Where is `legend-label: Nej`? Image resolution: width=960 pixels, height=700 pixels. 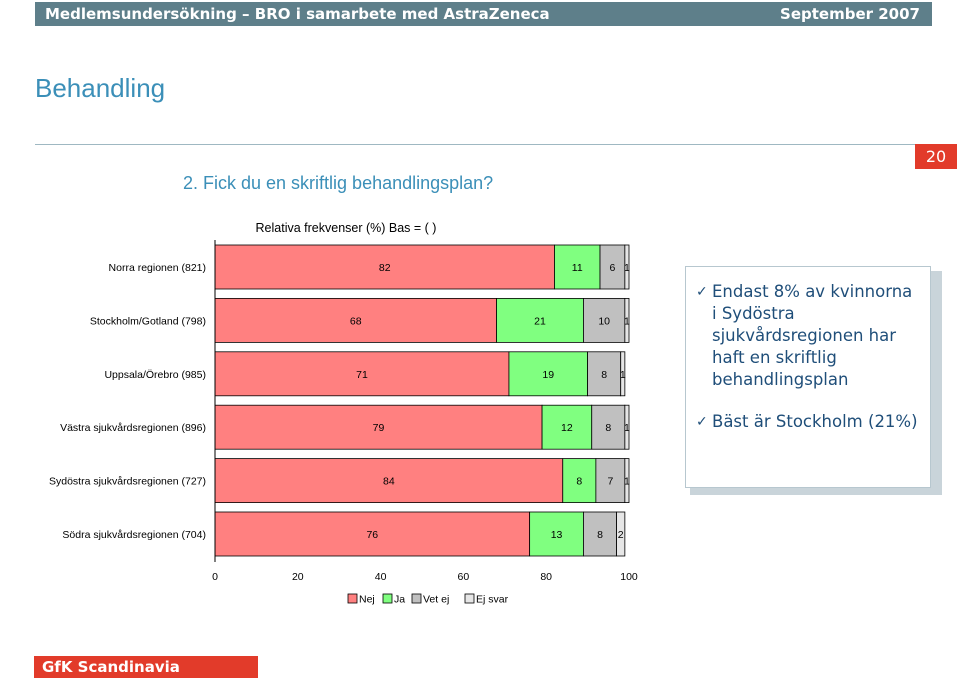
legend-label: Nej is located at coordinates (367, 600).